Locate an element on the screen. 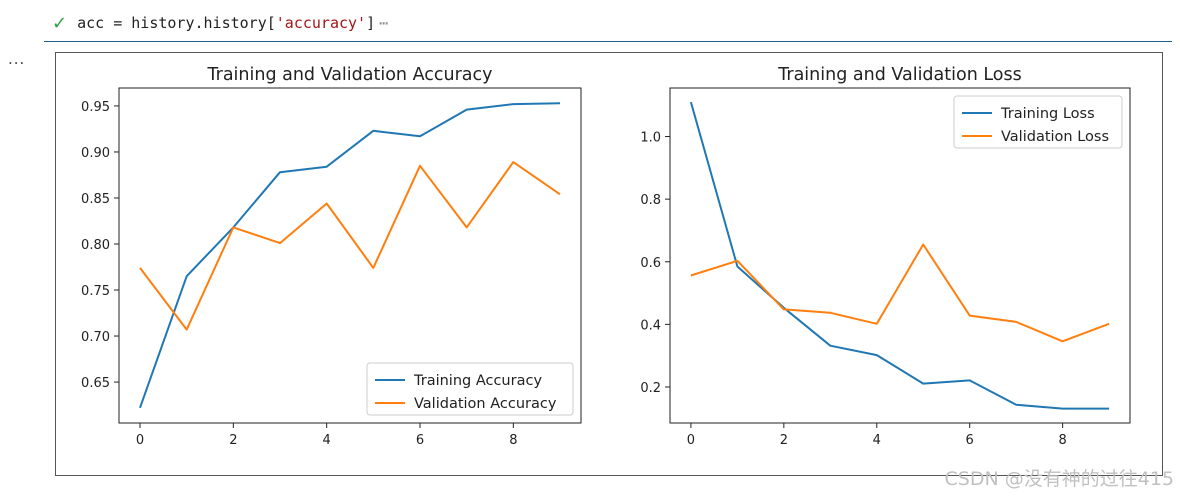 This screenshot has width=1180, height=499. legend-label: Training Loss is located at coordinates (1047, 114).